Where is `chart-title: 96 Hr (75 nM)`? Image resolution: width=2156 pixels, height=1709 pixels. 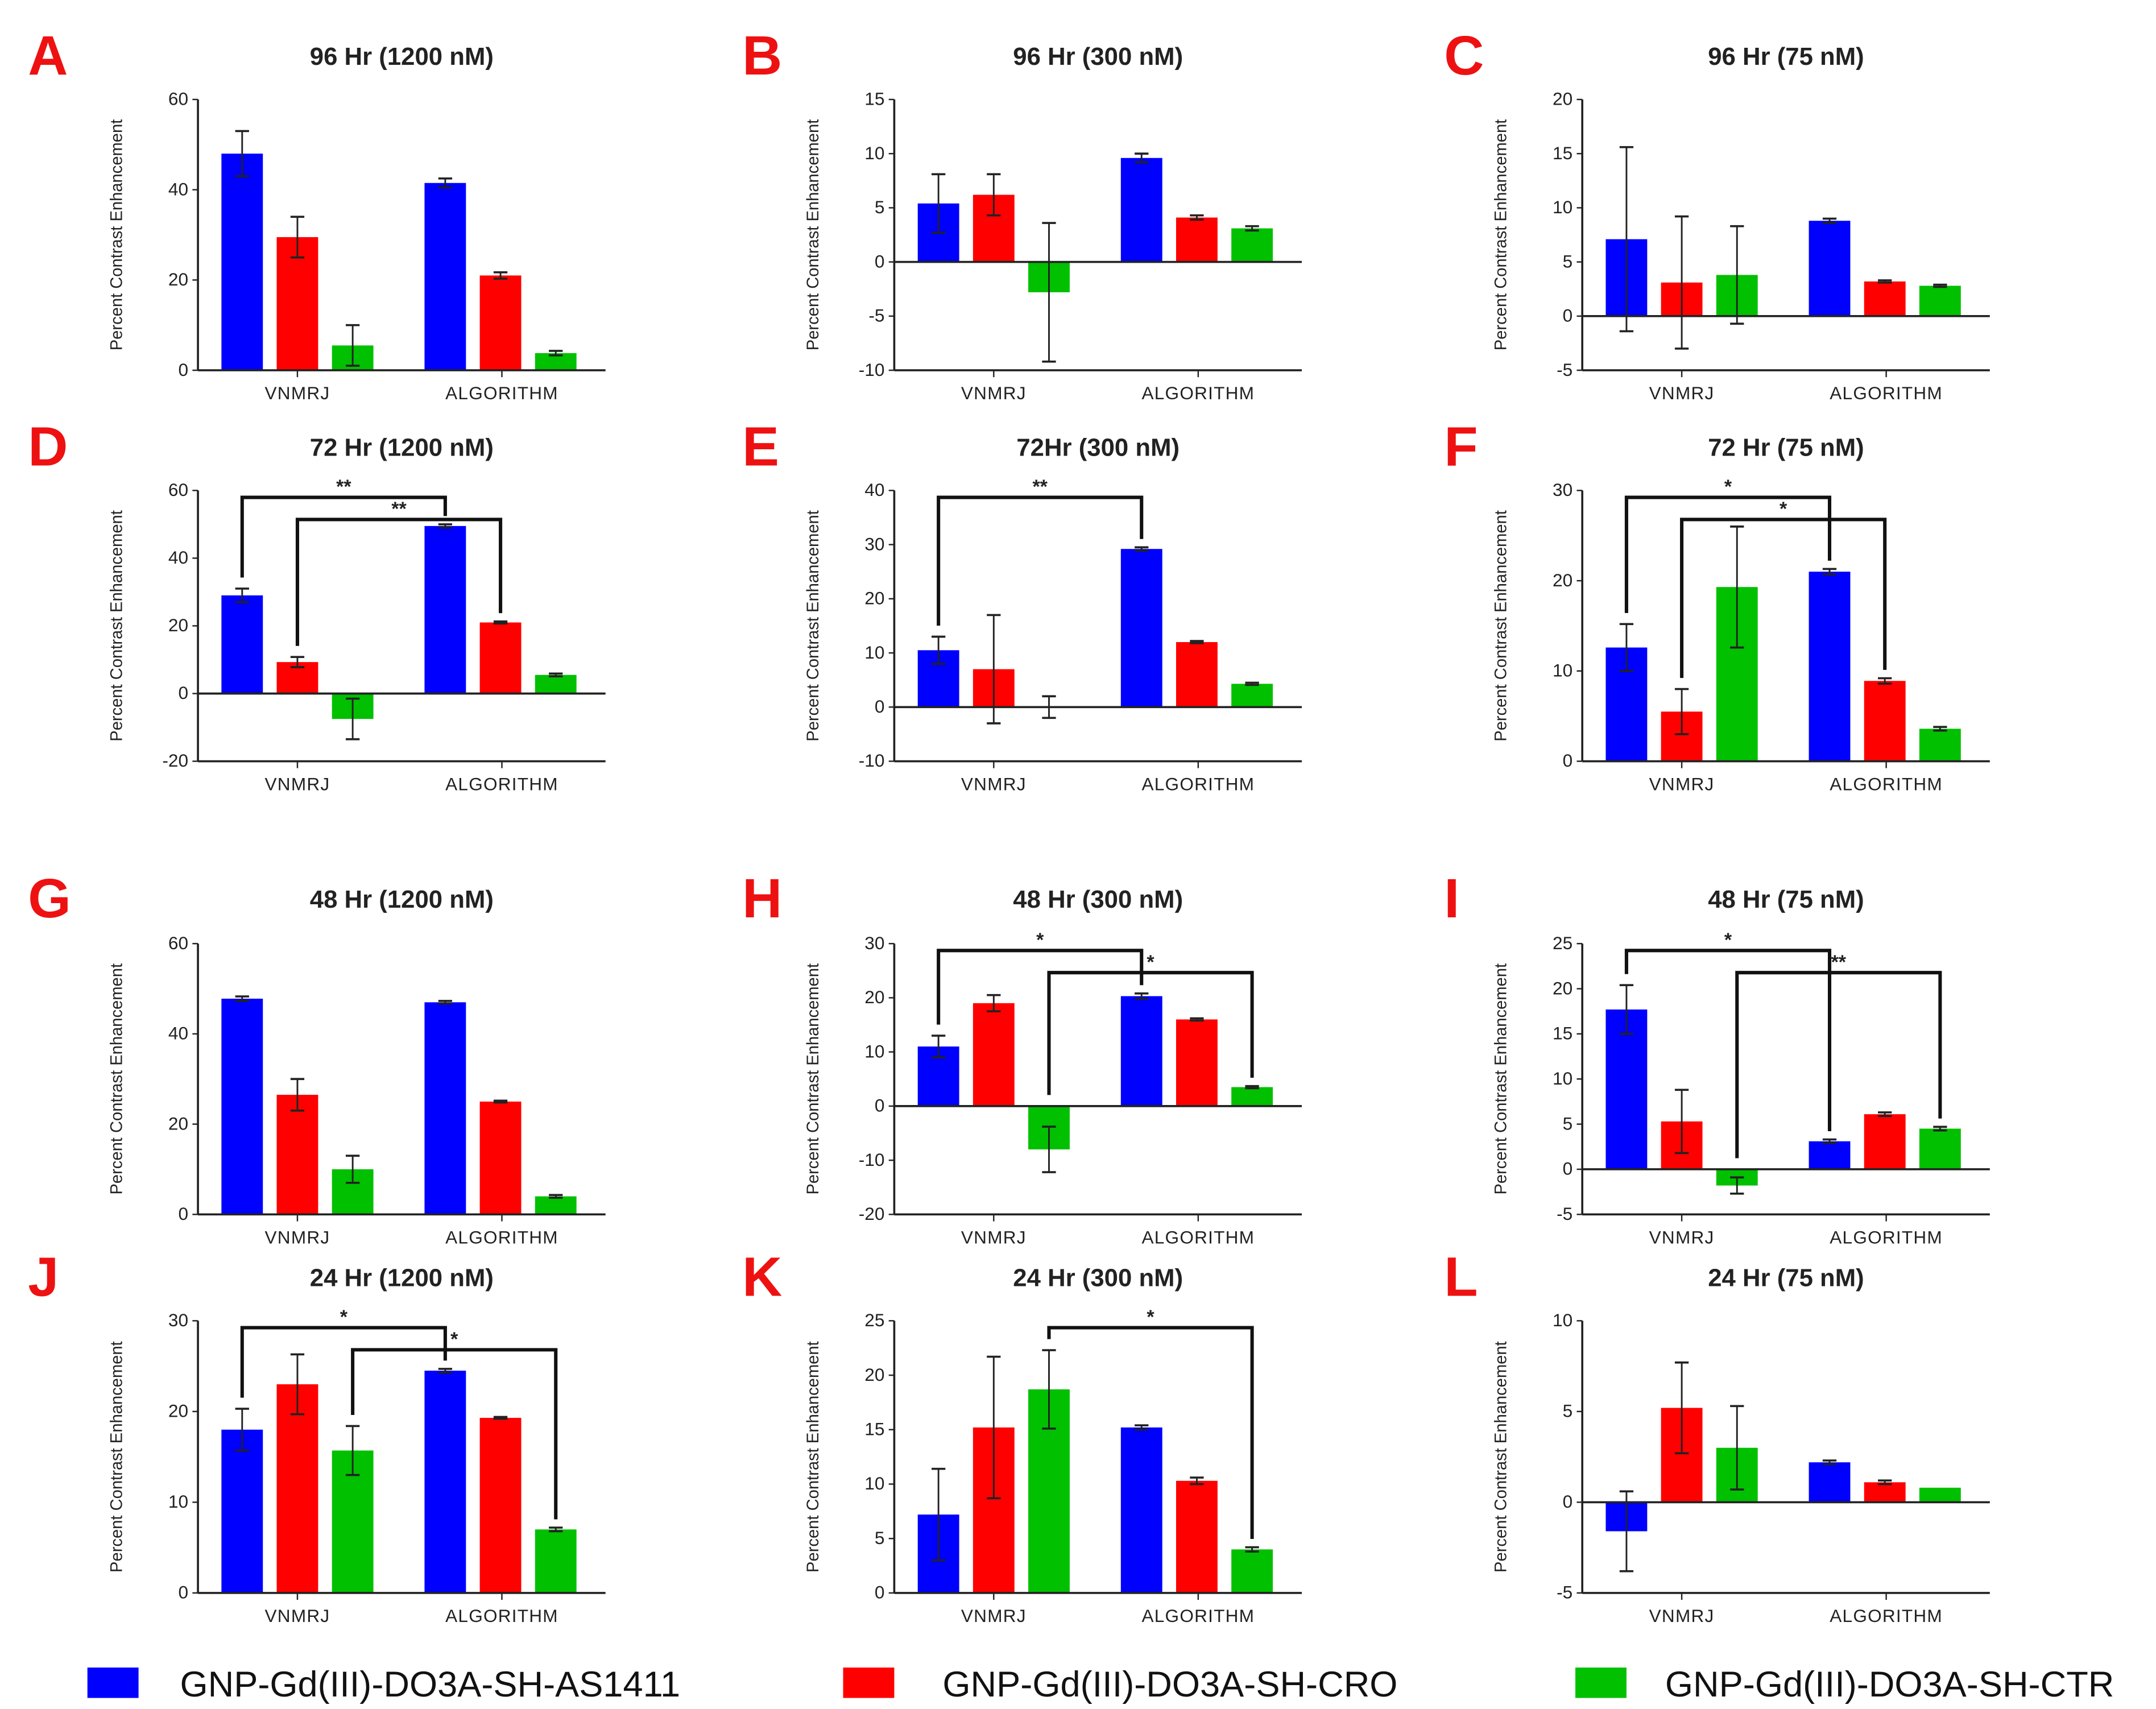
chart-title: 96 Hr (75 nM) is located at coordinates (1786, 57).